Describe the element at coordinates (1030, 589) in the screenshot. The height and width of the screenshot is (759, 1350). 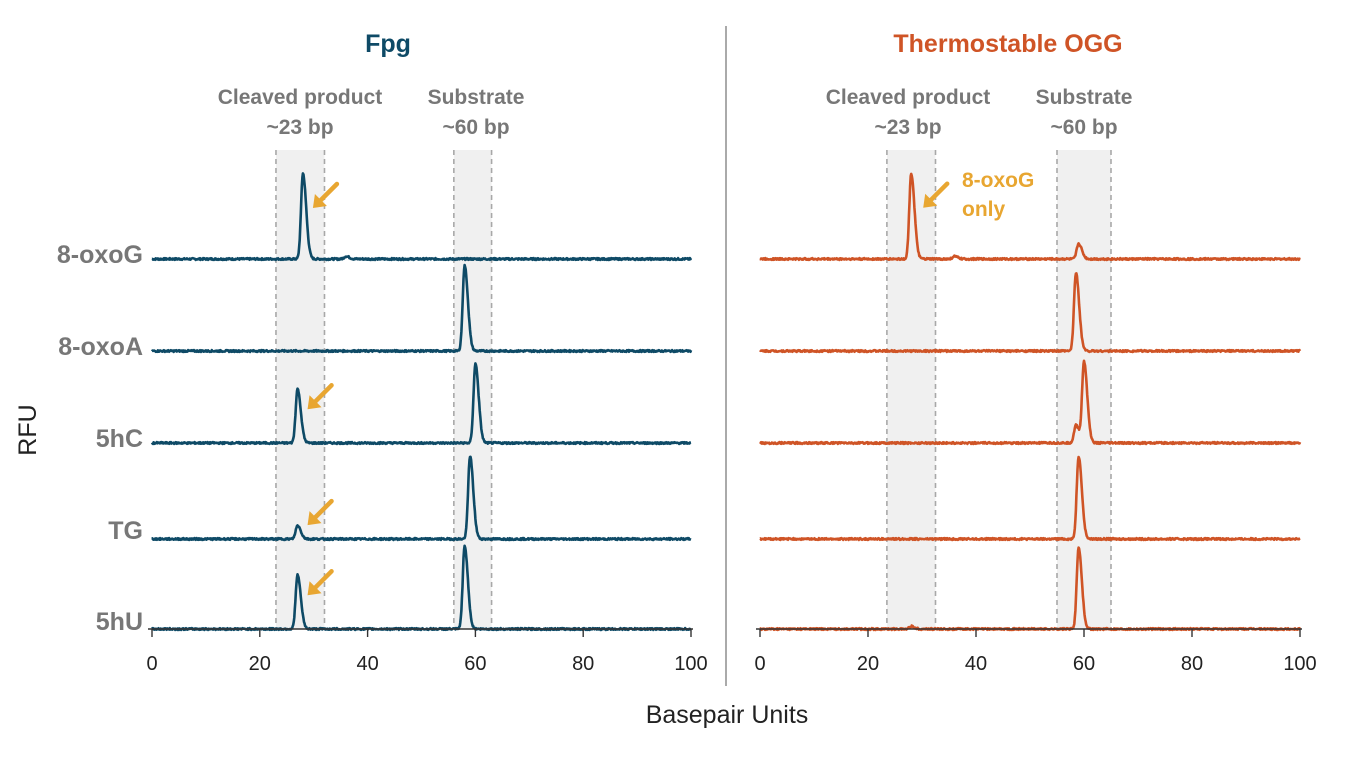
I see `trace-ogg-5hU` at that location.